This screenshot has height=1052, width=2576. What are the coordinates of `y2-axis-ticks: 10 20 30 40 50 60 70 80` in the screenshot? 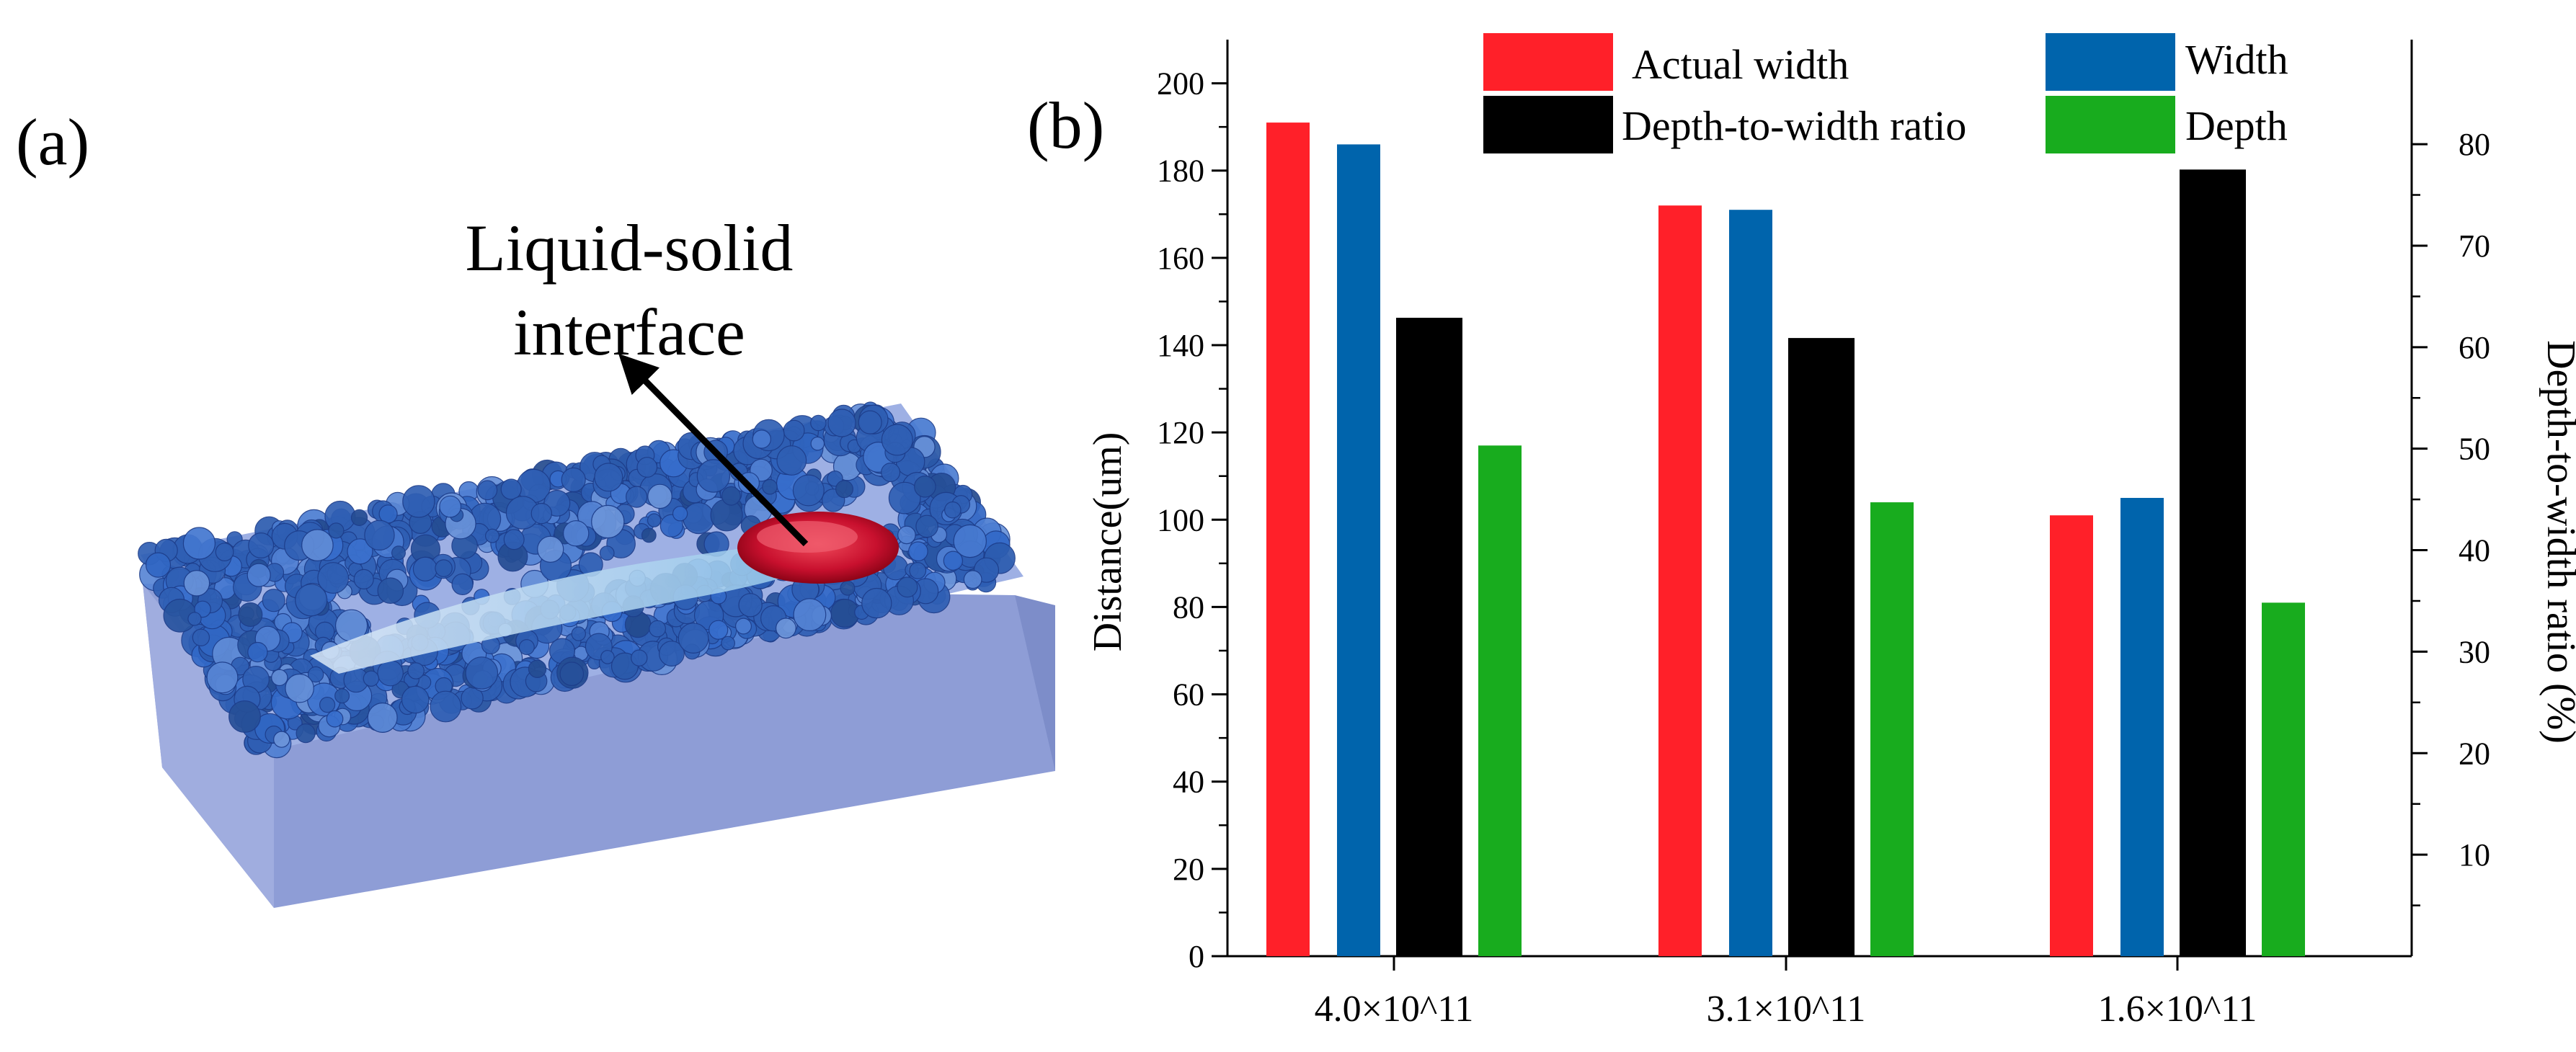 It's located at (2451, 516).